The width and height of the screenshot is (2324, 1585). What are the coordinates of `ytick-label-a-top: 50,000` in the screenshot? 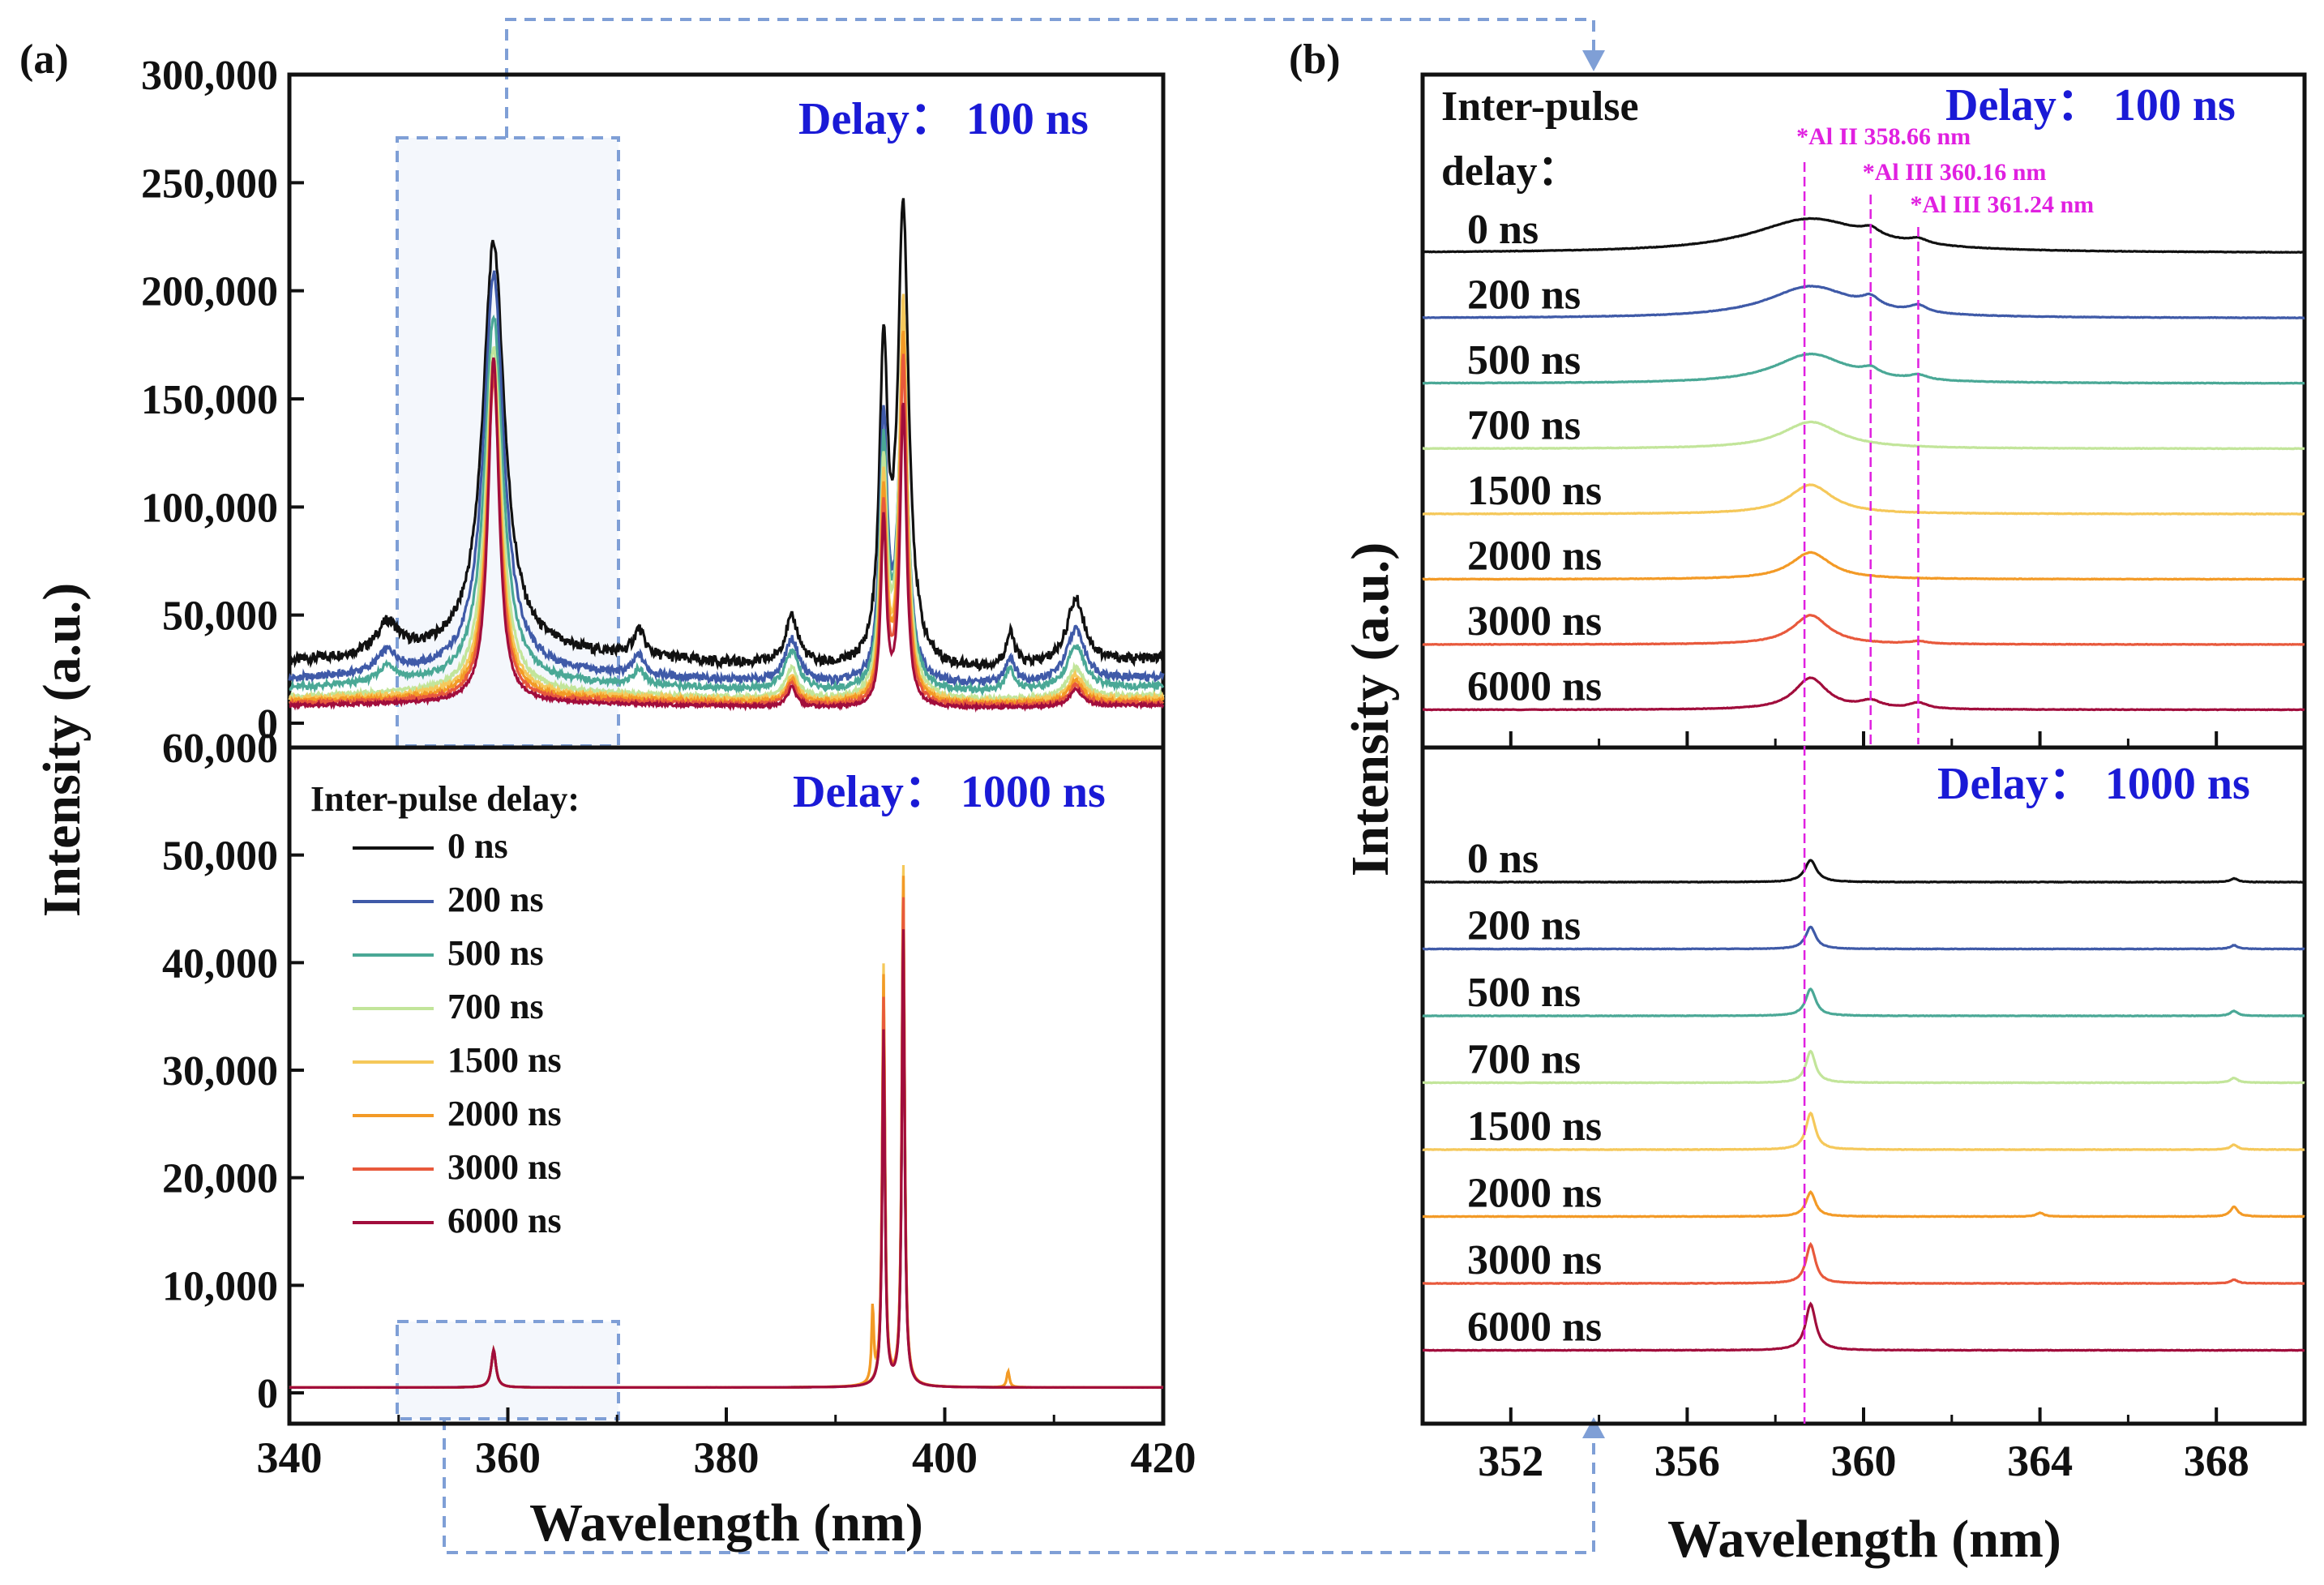 It's located at (220, 617).